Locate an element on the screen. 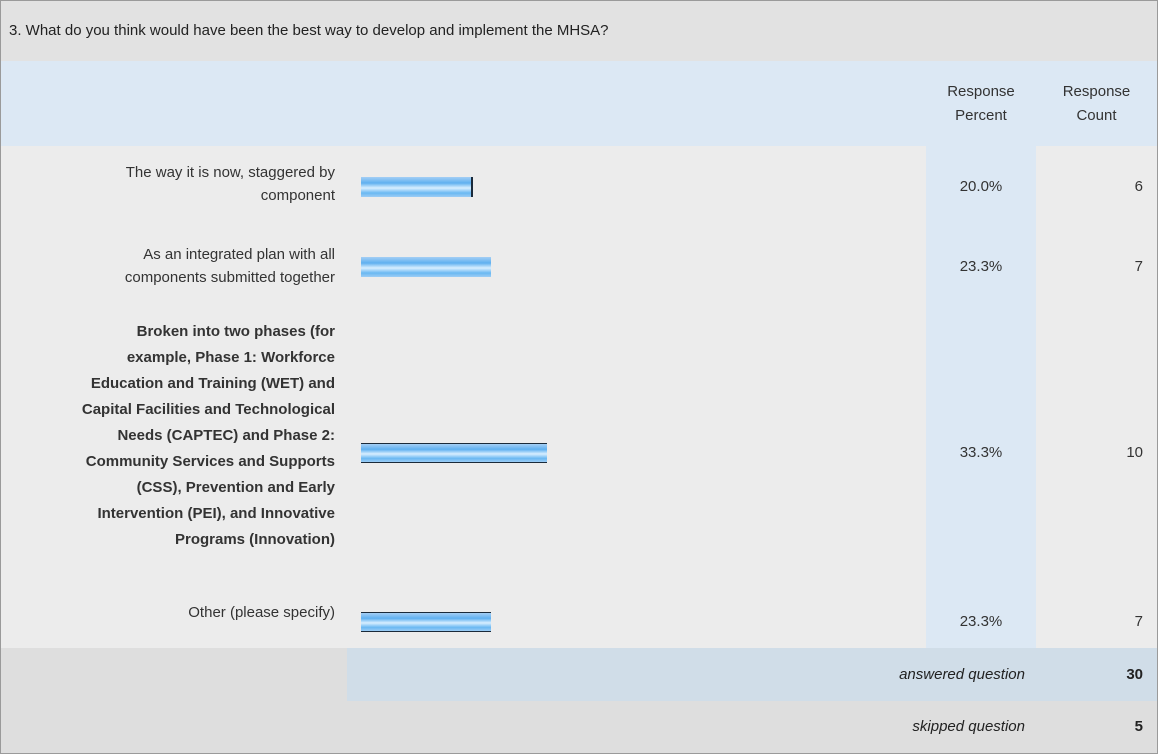  answered-band is located at coordinates (752, 674).